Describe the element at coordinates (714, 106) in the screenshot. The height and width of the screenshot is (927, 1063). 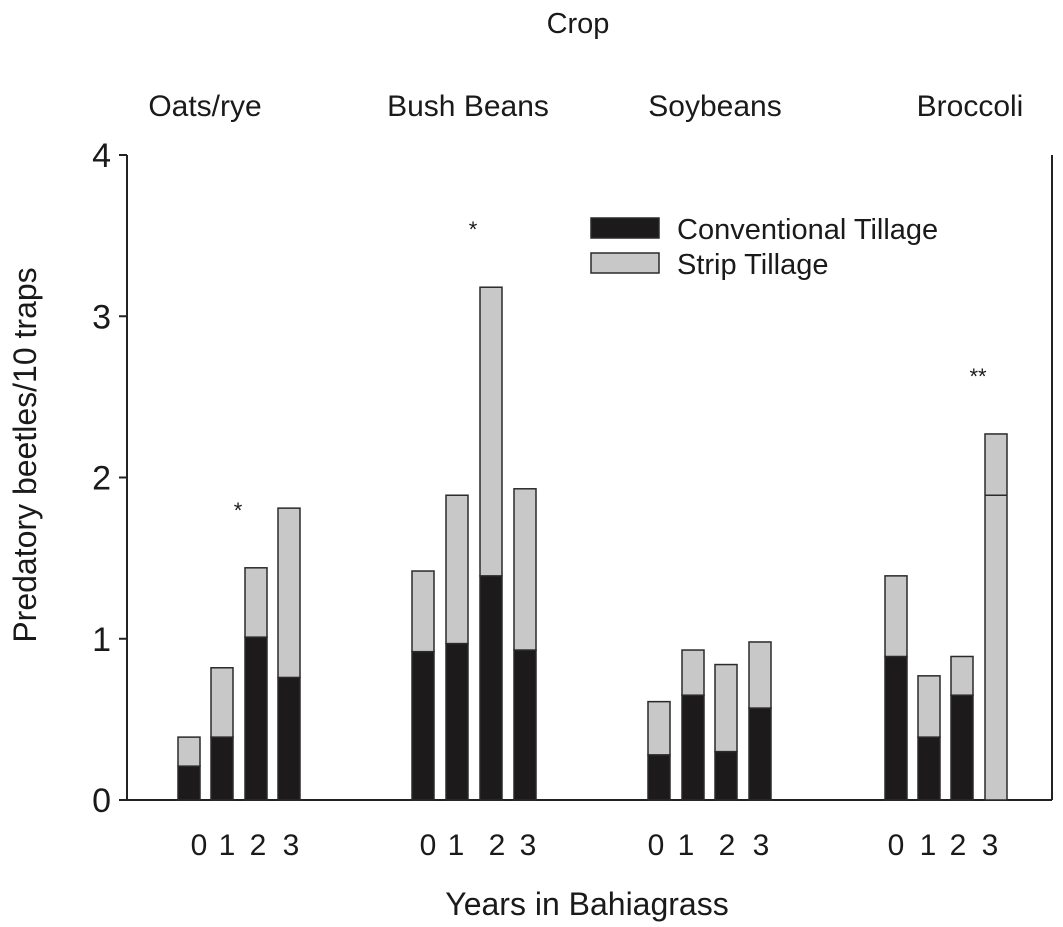
I see `group-label: Soybeans` at that location.